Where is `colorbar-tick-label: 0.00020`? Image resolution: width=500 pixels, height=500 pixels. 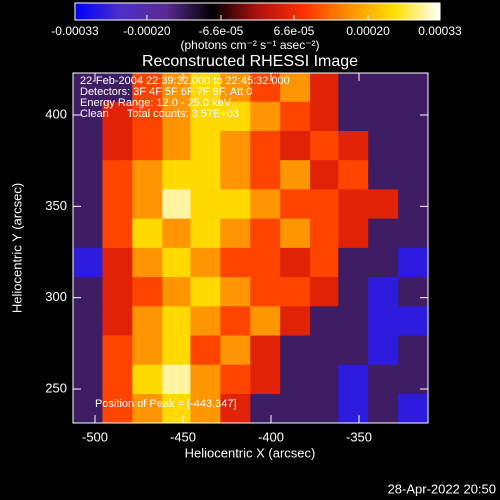
colorbar-tick-label: 0.00020 is located at coordinates (368, 31).